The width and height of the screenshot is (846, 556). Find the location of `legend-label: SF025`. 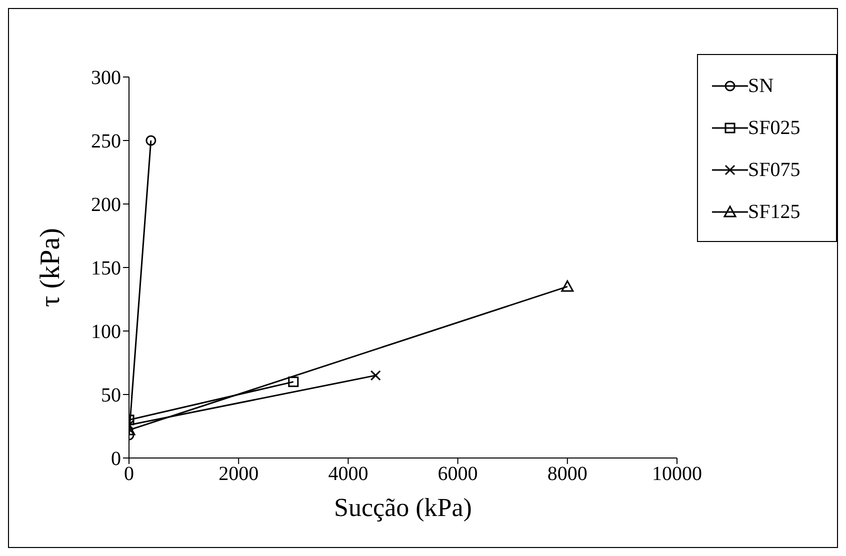

legend-label: SF025 is located at coordinates (774, 128).